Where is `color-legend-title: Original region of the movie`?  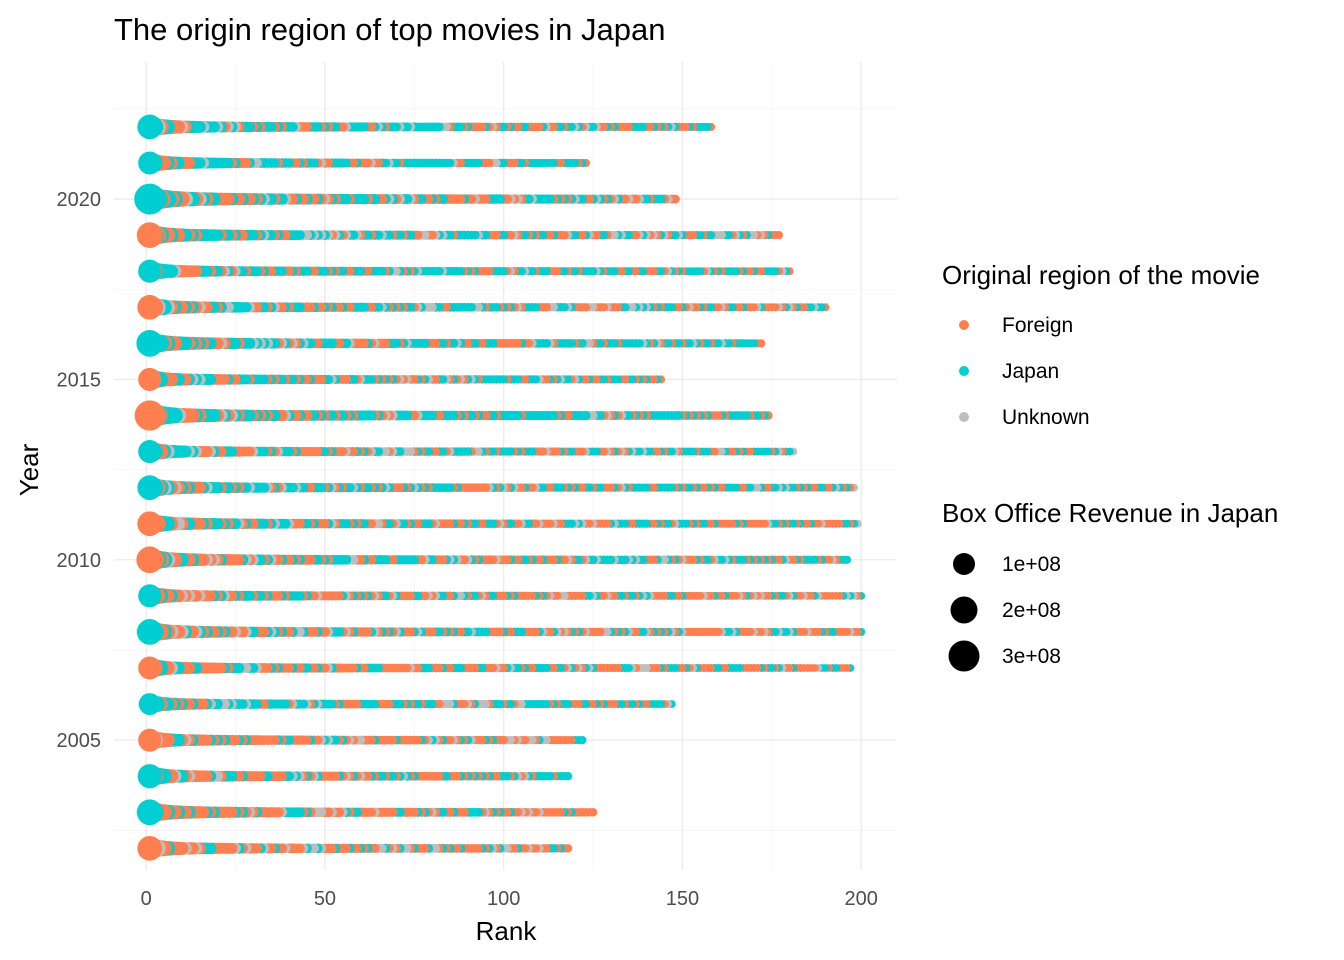 color-legend-title: Original region of the movie is located at coordinates (1101, 275).